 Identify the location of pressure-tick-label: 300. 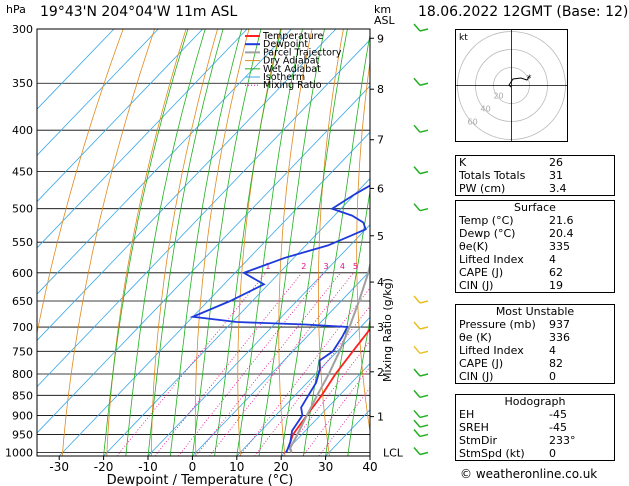
(22, 29).